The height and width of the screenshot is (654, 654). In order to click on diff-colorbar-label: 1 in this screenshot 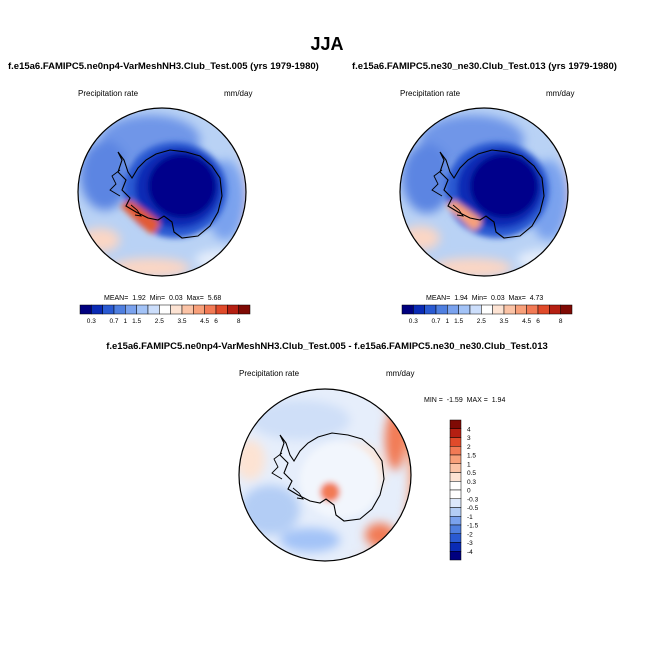, I will do `click(469, 464)`.